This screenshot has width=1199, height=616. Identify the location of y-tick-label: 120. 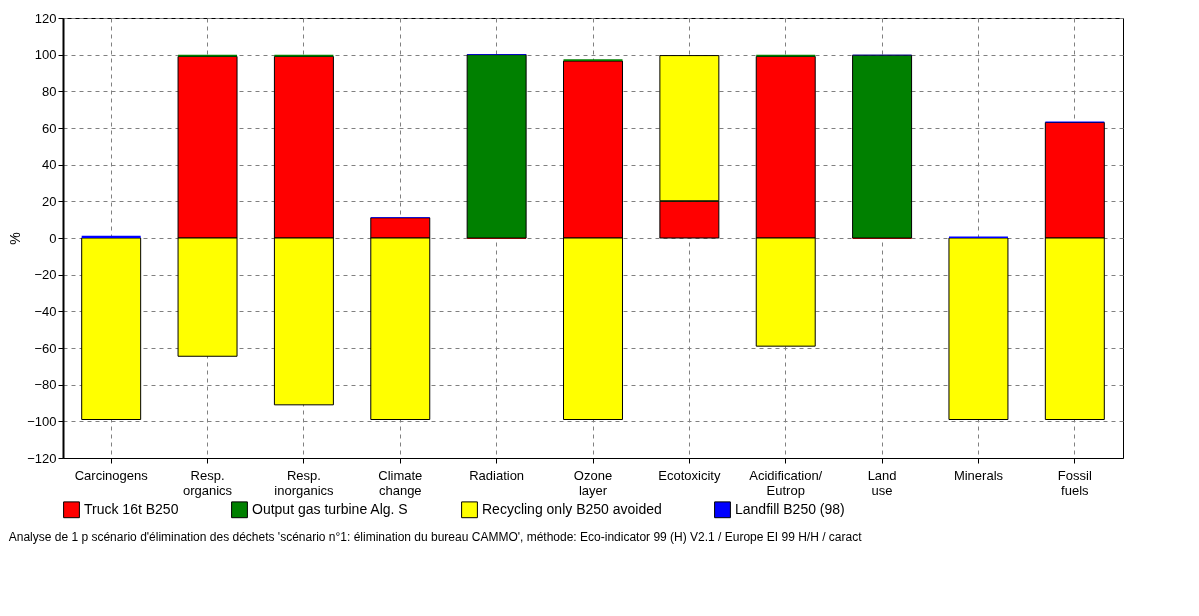
(45, 18).